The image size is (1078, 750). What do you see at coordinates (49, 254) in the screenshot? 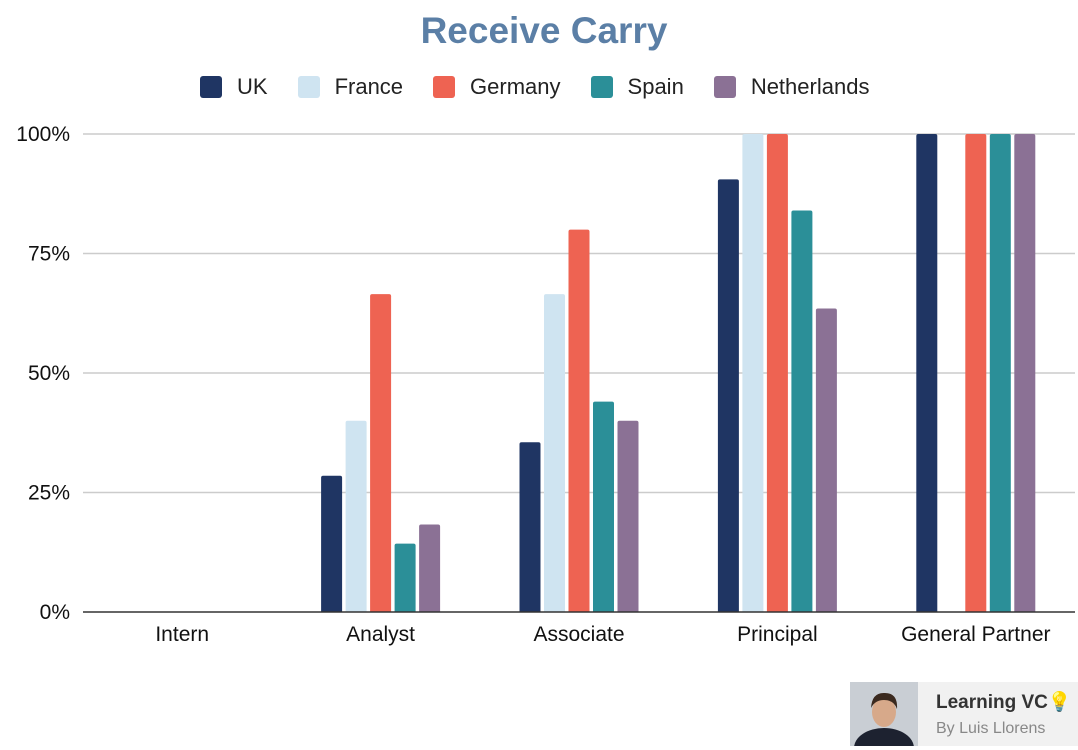
I see `y-tick-label: 75%` at bounding box center [49, 254].